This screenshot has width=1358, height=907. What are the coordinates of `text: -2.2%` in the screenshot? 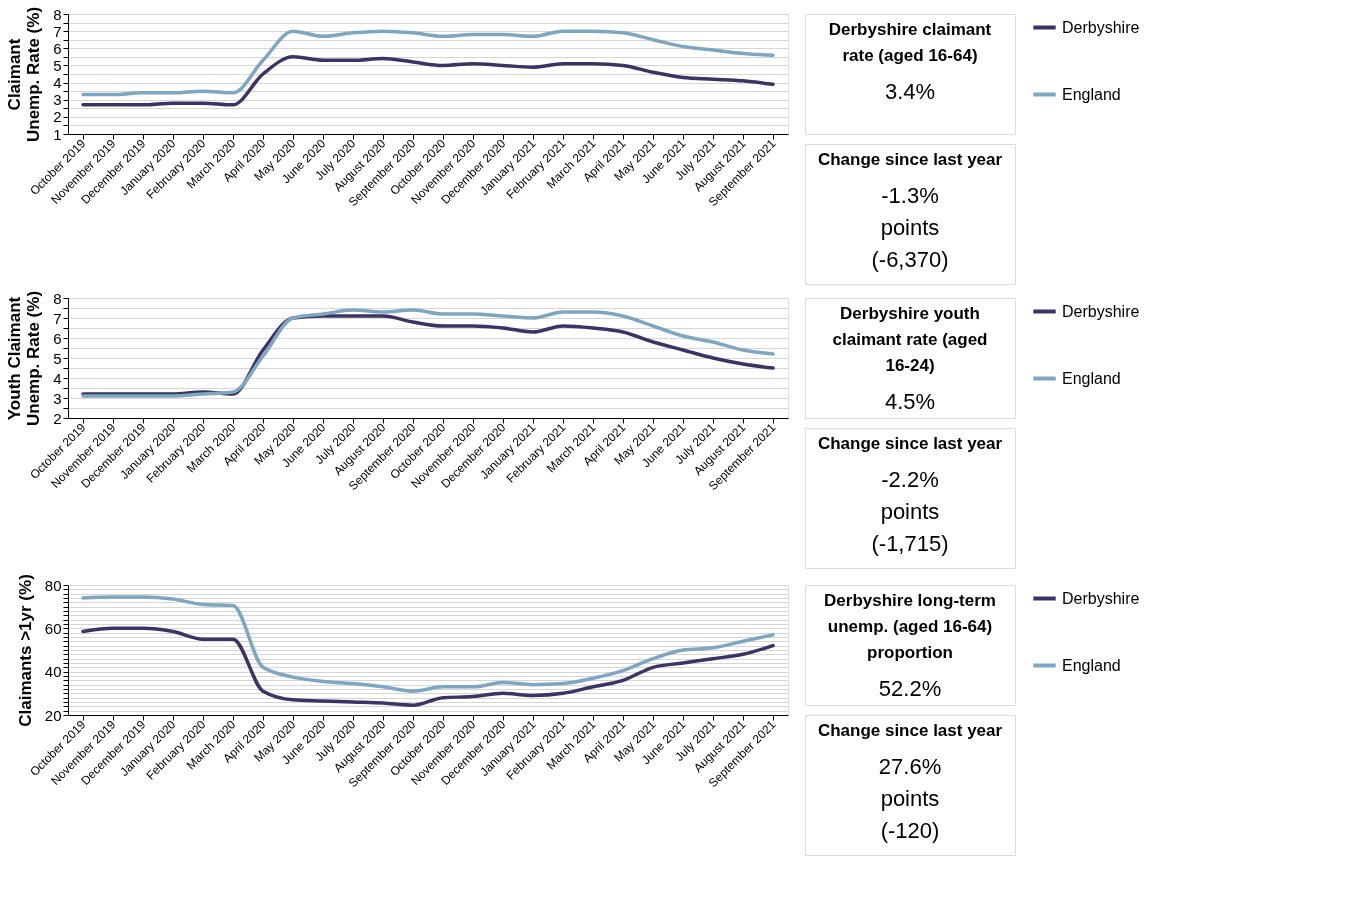 It's located at (910, 479).